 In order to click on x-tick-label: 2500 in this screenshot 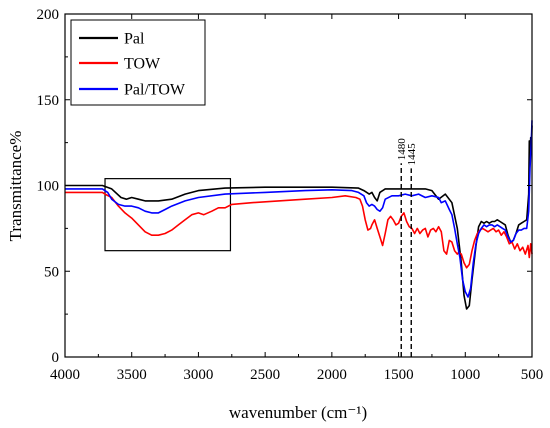, I will do `click(265, 375)`.